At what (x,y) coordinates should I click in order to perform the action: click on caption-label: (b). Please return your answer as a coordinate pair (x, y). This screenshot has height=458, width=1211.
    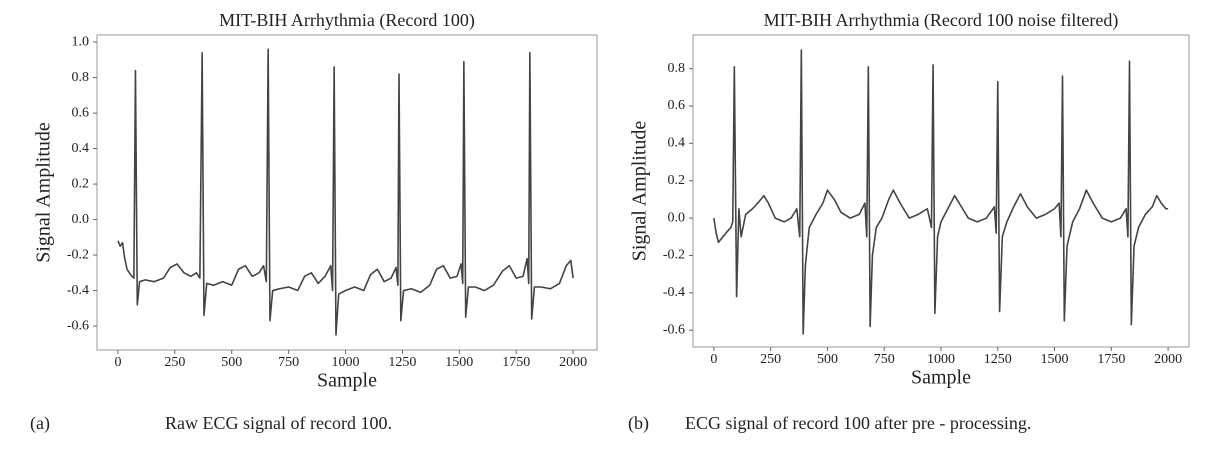
    Looking at the image, I should click on (638, 423).